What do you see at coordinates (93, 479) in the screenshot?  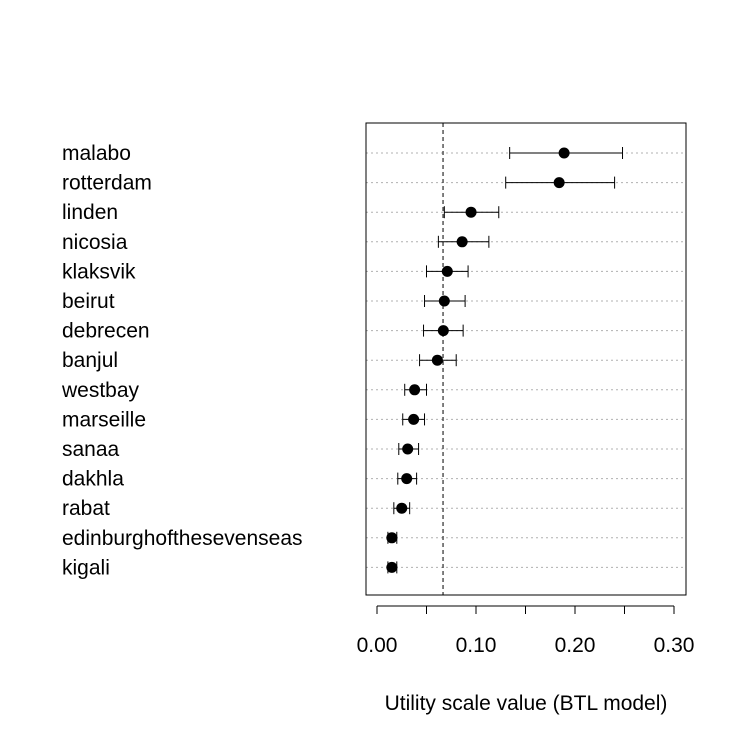 I see `category-label: dakhla` at bounding box center [93, 479].